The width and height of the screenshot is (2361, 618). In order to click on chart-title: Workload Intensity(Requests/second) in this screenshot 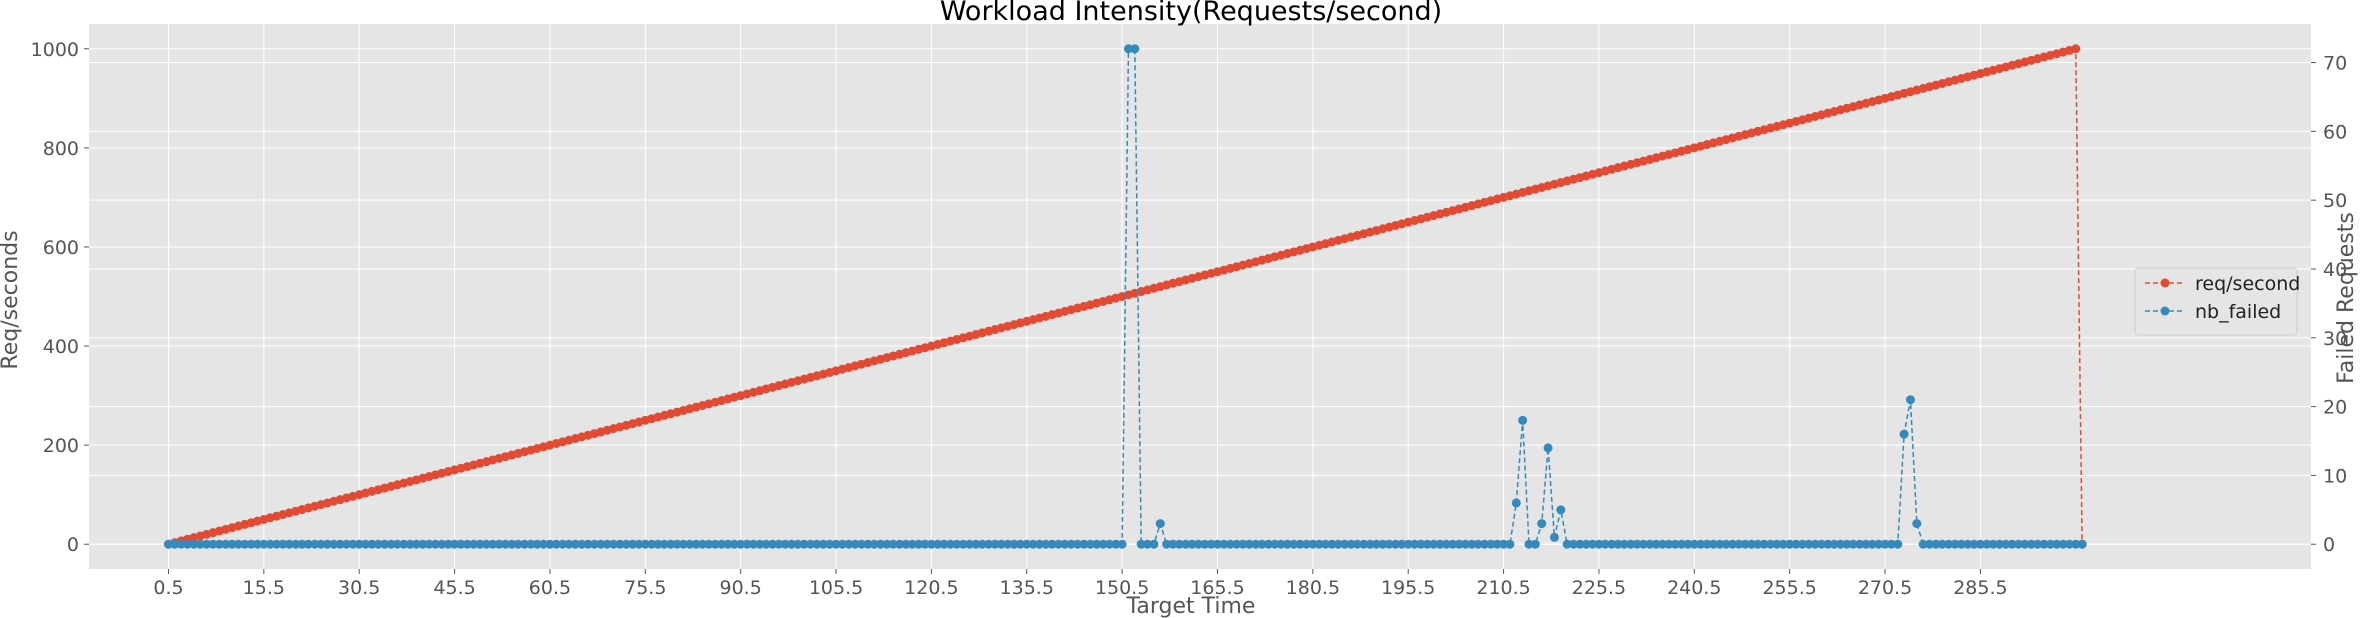, I will do `click(1191, 13)`.